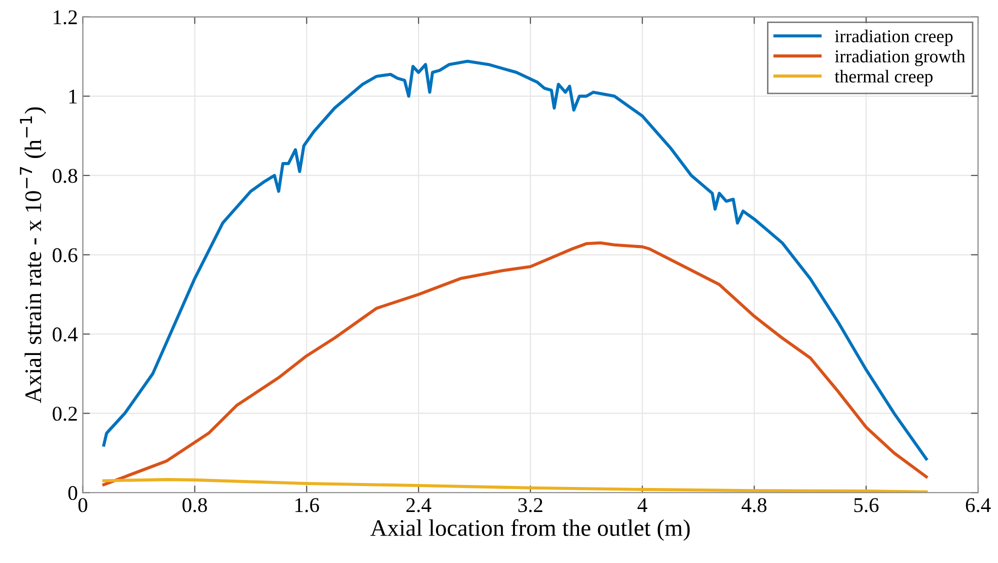  Describe the element at coordinates (900, 58) in the screenshot. I see `legend-label: irradiation growth` at that location.